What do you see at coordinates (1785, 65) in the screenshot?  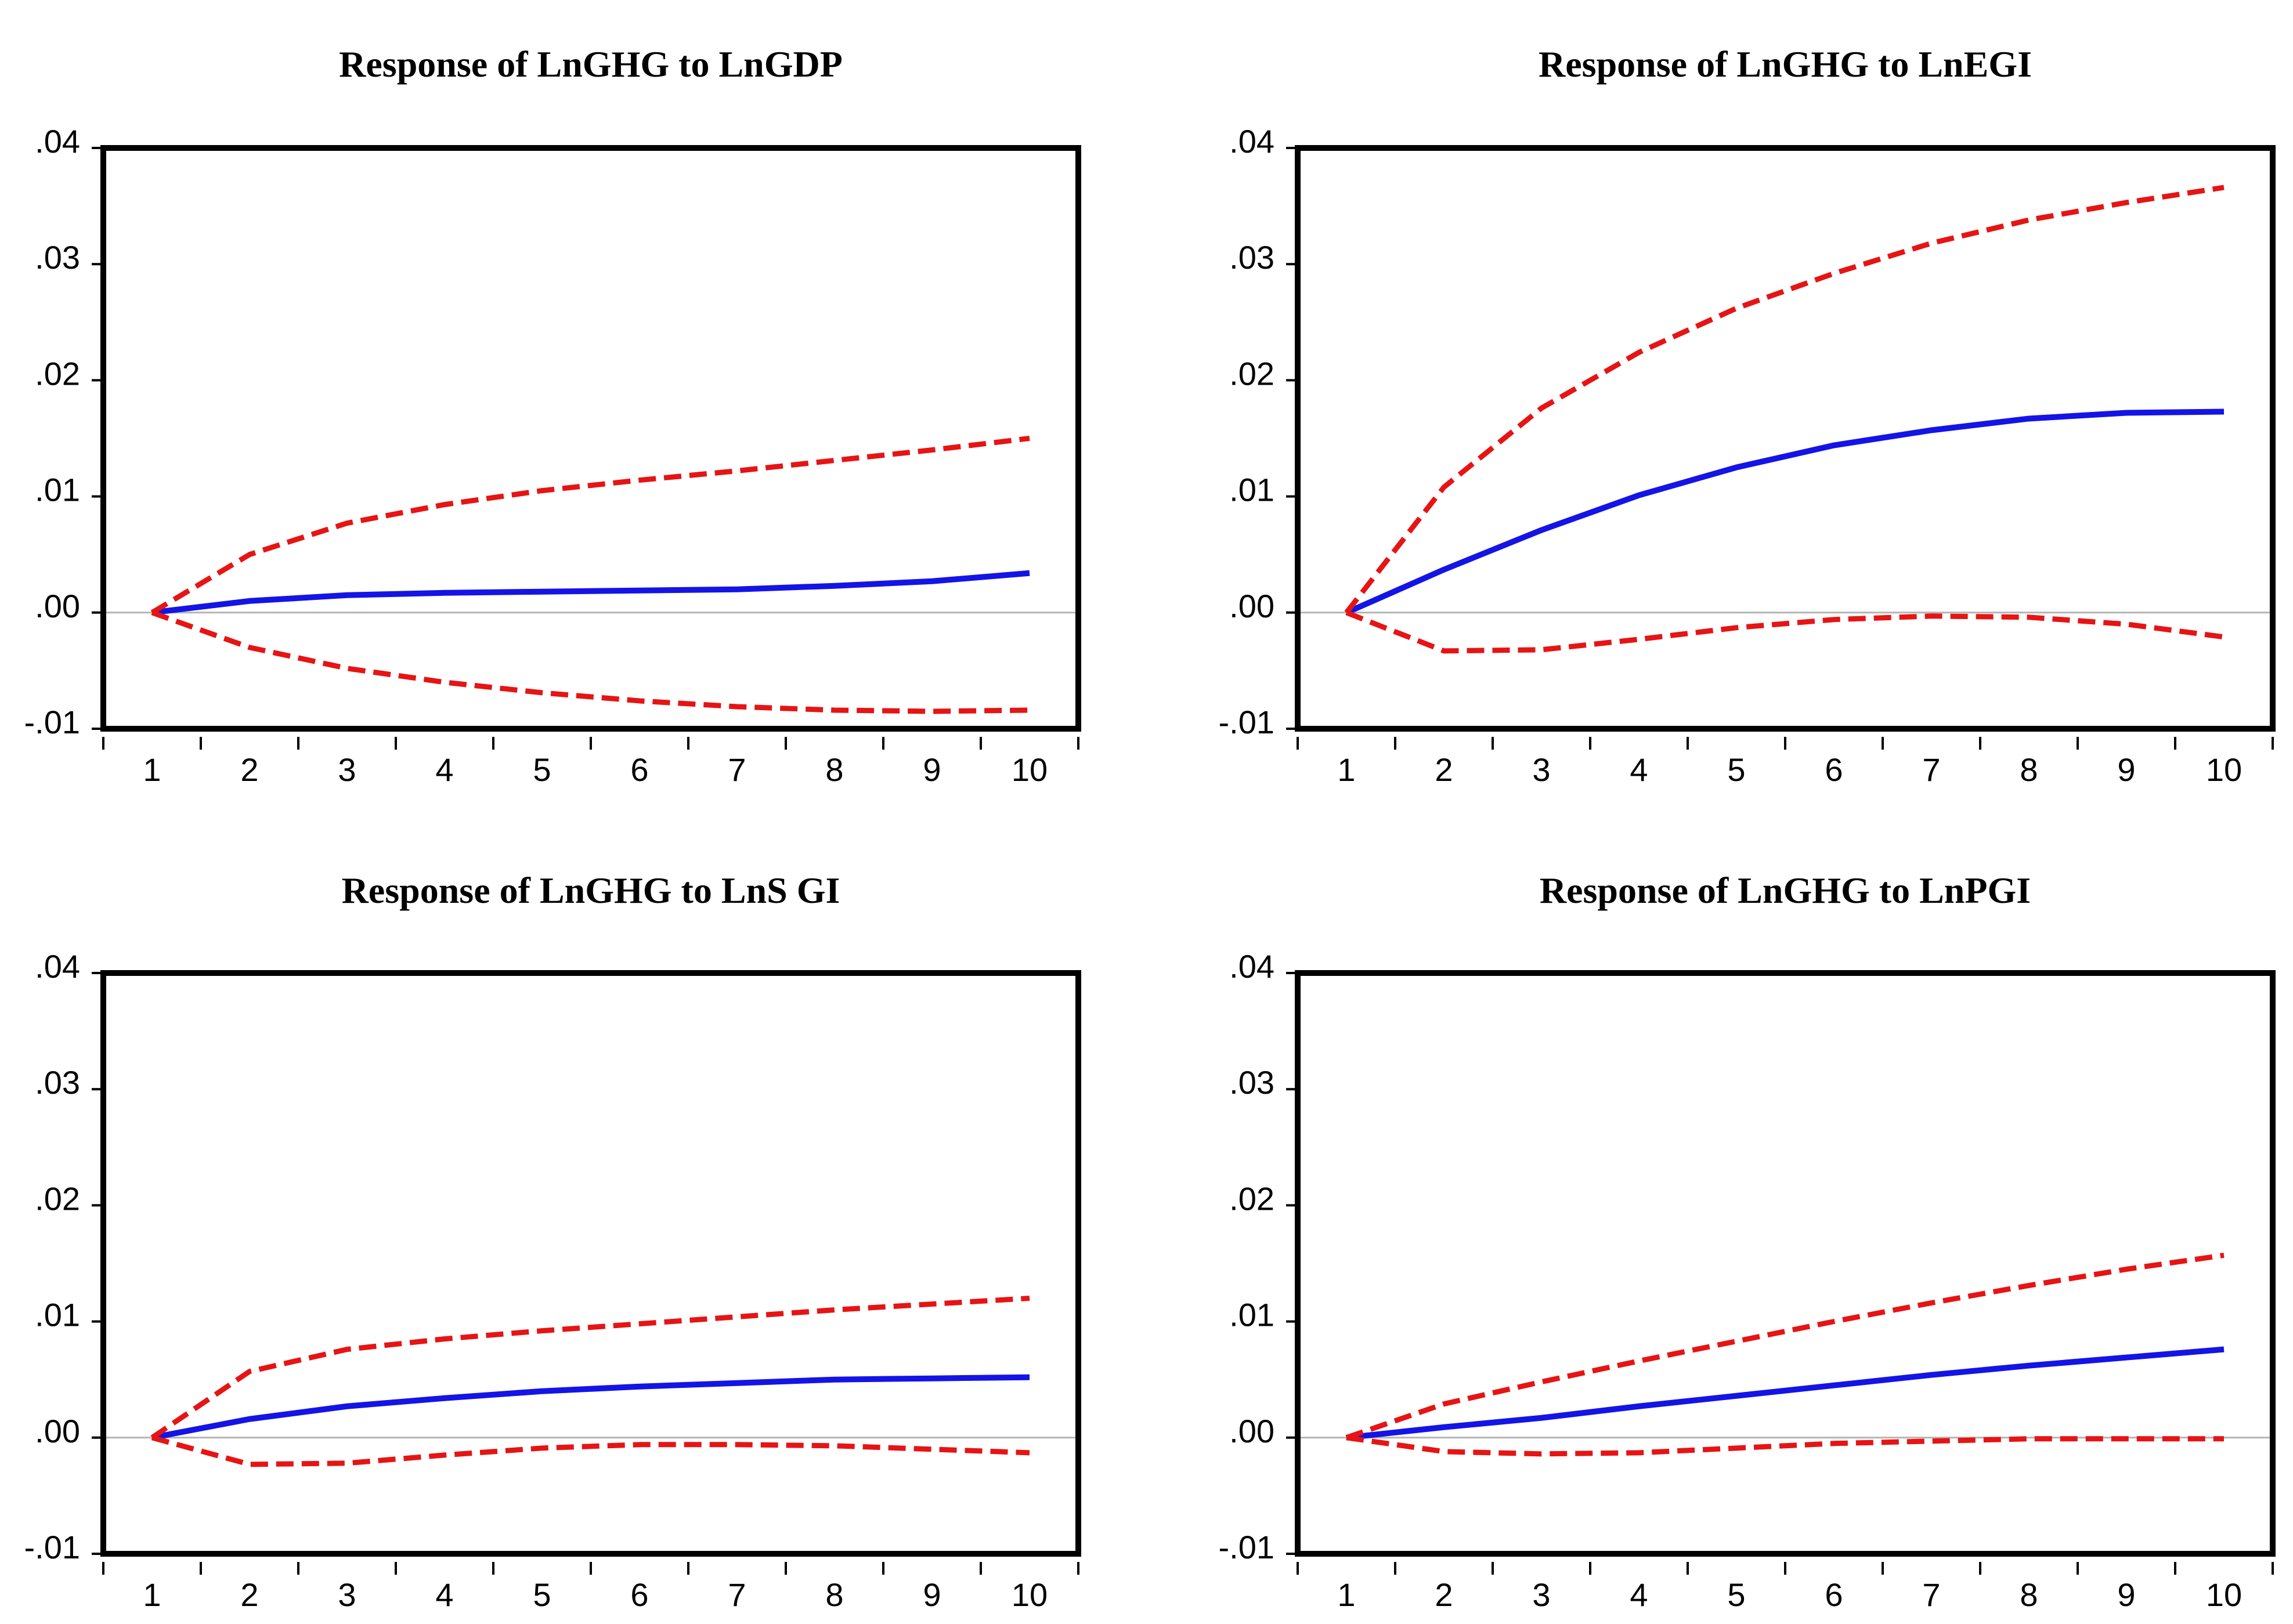 I see `panel-title: Response of LnGHG to LnEGI` at bounding box center [1785, 65].